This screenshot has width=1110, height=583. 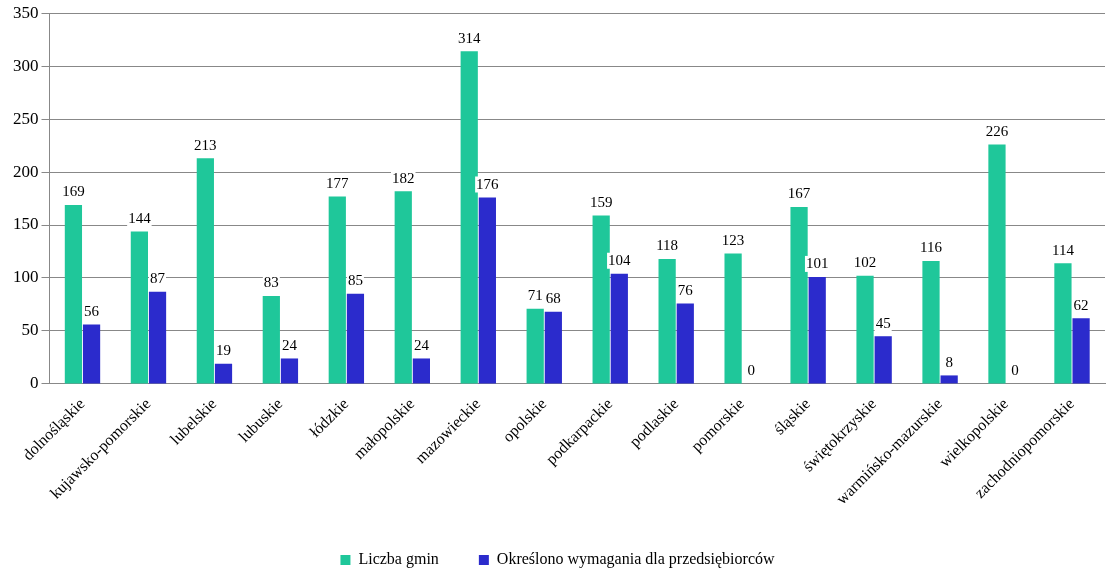 What do you see at coordinates (535, 295) in the screenshot?
I see `data-label: 71` at bounding box center [535, 295].